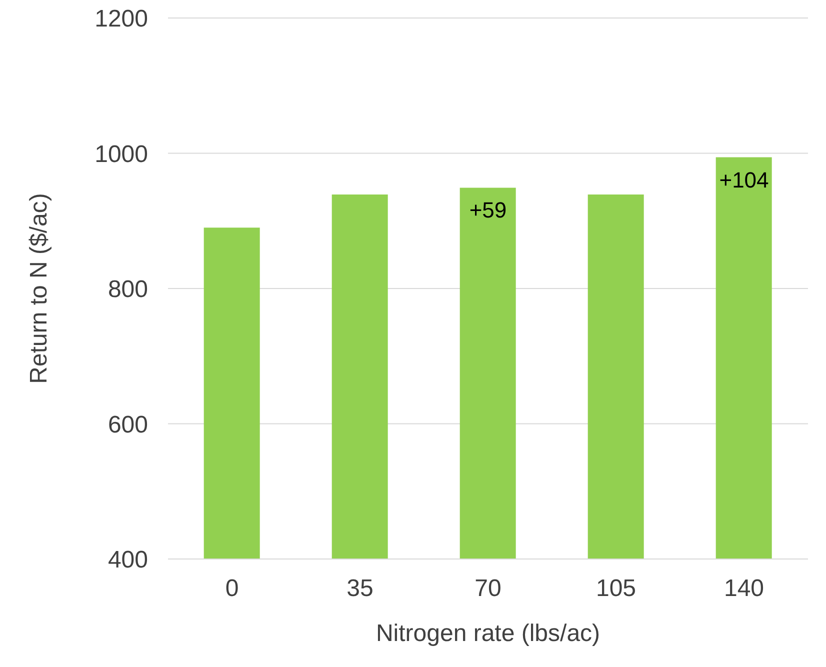 The image size is (826, 667). Describe the element at coordinates (128, 560) in the screenshot. I see `y-tick-label: 400` at that location.